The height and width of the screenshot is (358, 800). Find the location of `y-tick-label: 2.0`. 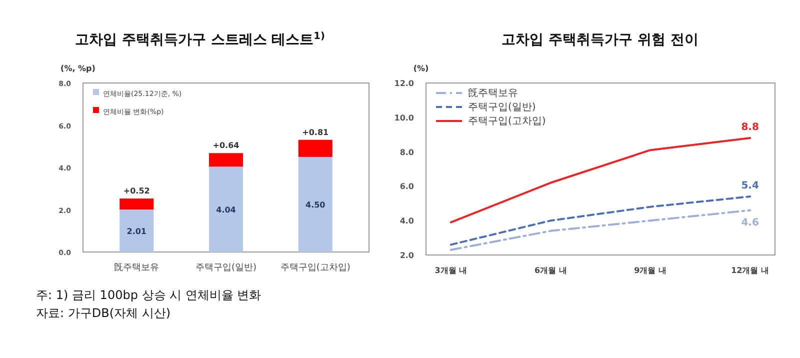

y-tick-label: 2.0 is located at coordinates (407, 255).